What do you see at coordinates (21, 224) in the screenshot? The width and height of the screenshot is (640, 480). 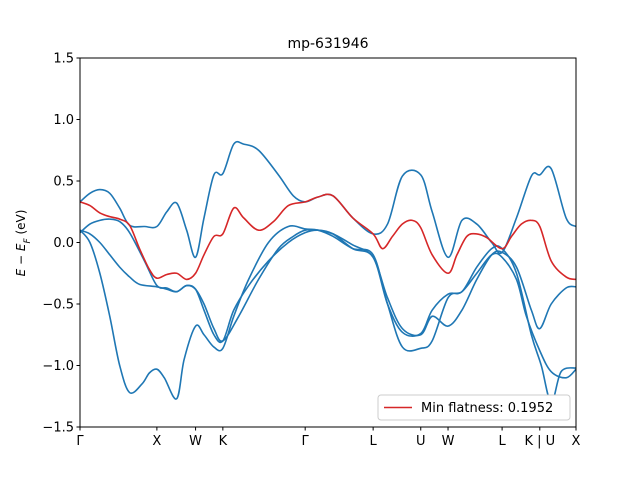 I see `y-axis-label-unit: (eV)` at bounding box center [21, 224].